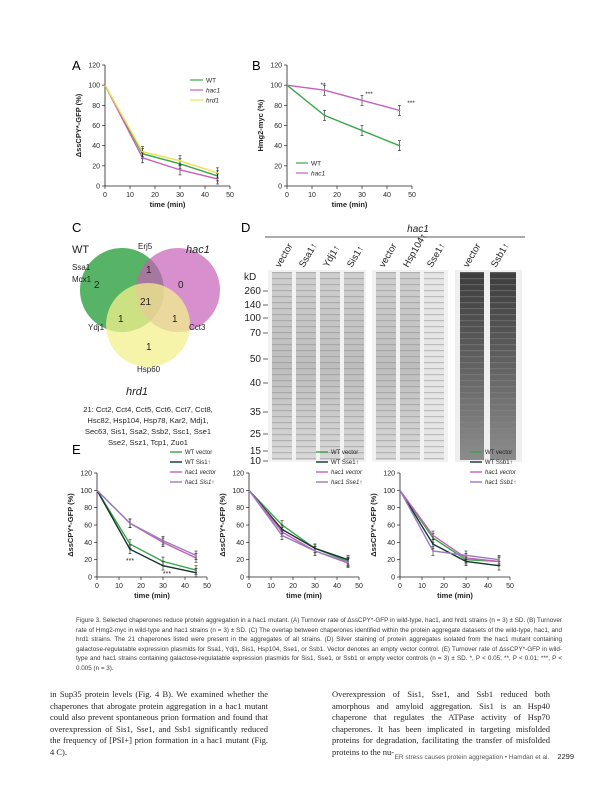 Image resolution: width=612 pixels, height=792 pixels. I want to click on y-tick-label: 80, so click(391, 508).